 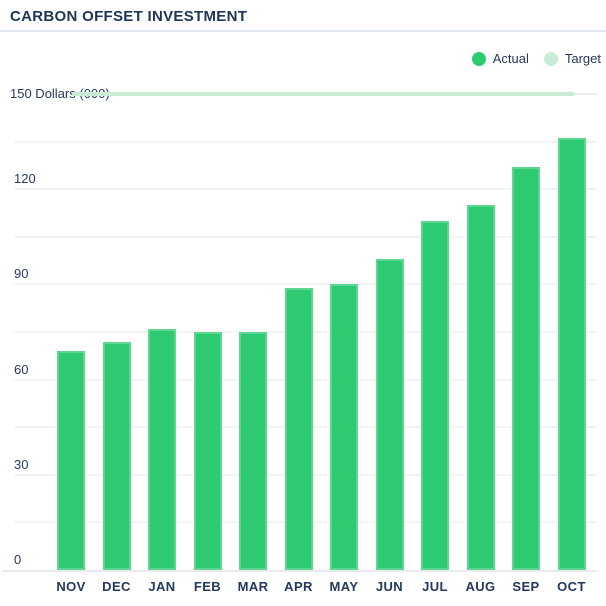 I want to click on x-label-jun: JUN, so click(x=389, y=586).